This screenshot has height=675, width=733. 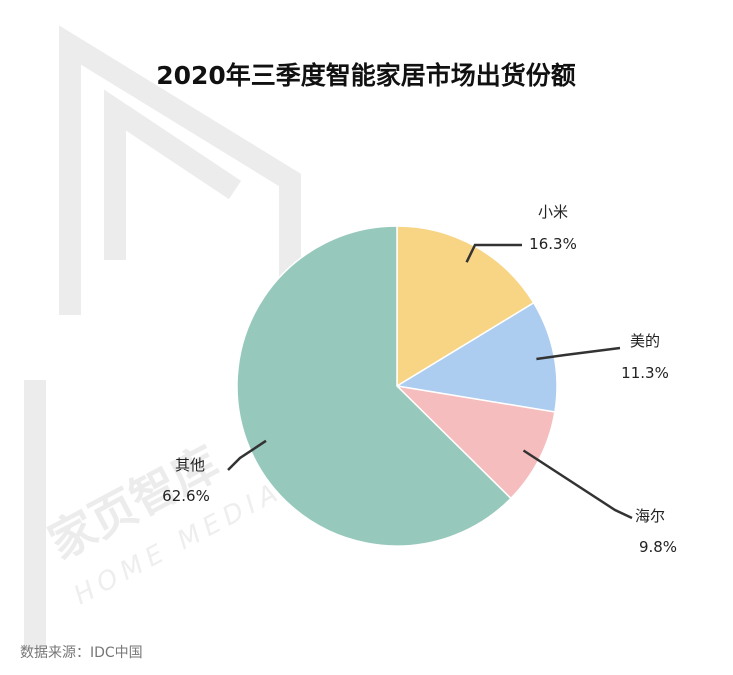 I want to click on watermark-shape-outer, so click(x=180, y=170).